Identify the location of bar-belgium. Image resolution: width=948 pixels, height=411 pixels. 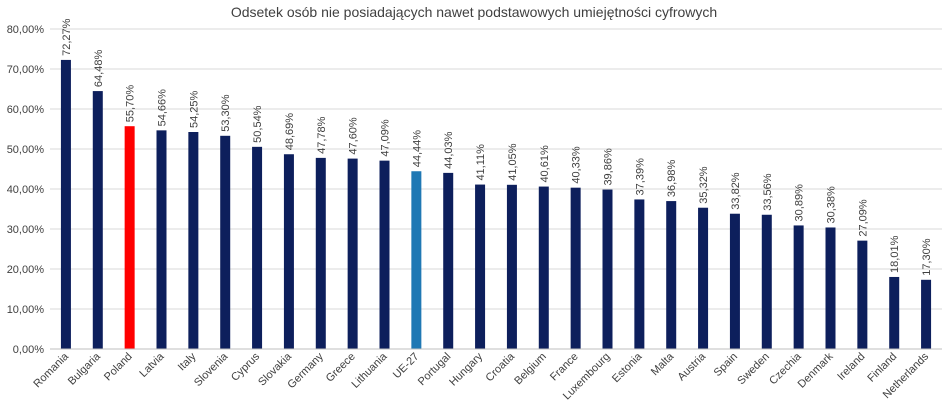
(543, 267).